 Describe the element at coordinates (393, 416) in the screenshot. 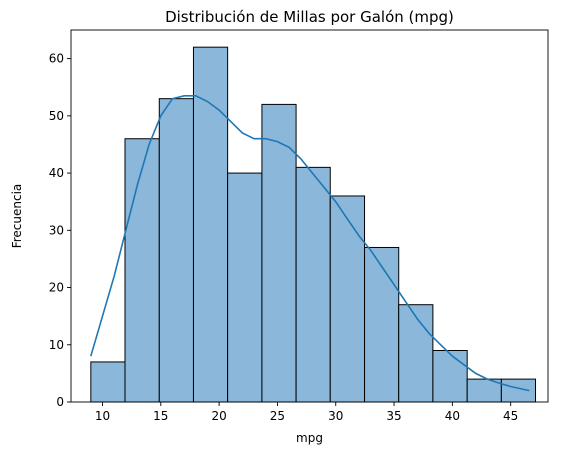

I see `x-tick-label: 35` at that location.